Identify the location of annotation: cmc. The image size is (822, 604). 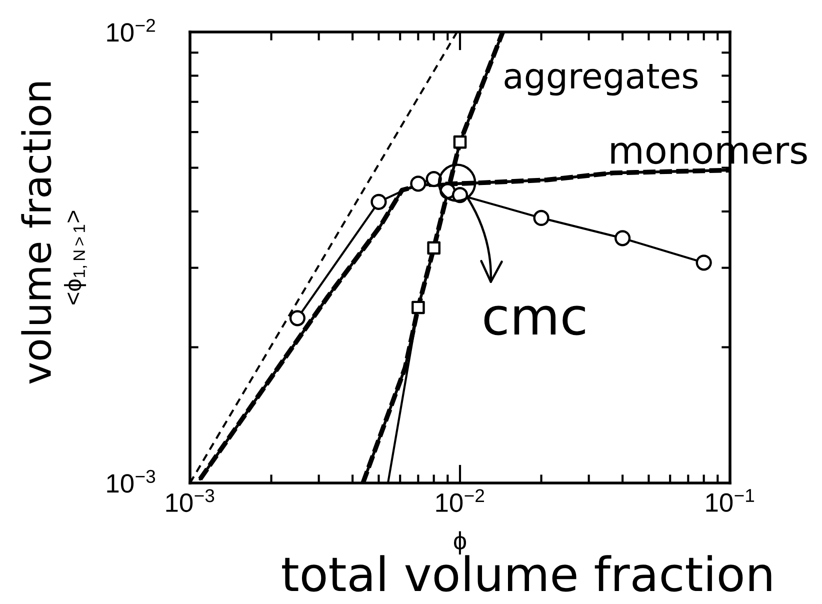
(534, 321).